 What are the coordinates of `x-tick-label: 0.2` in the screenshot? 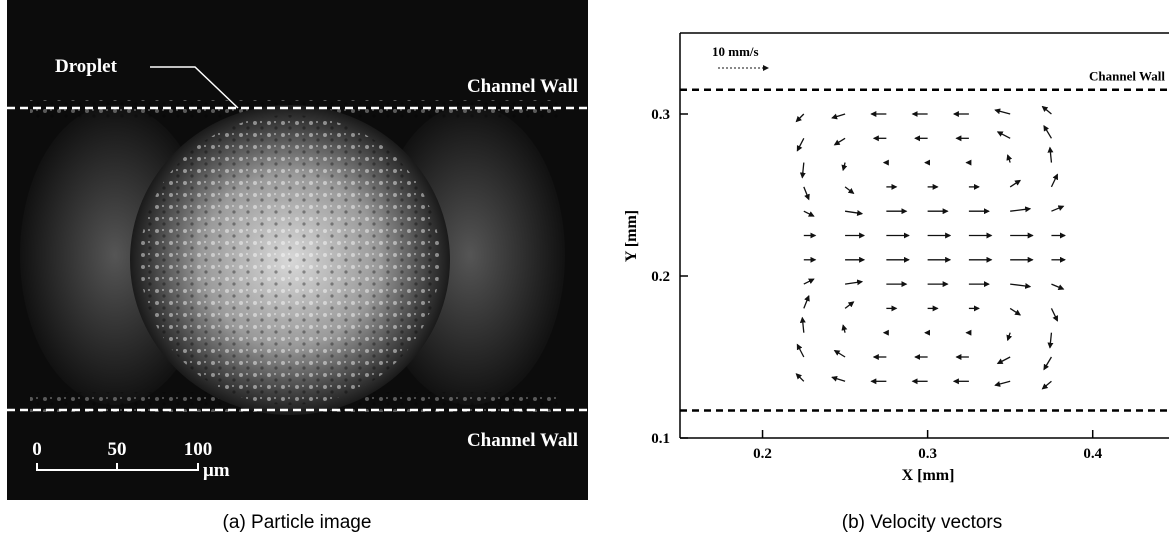 It's located at (762, 454).